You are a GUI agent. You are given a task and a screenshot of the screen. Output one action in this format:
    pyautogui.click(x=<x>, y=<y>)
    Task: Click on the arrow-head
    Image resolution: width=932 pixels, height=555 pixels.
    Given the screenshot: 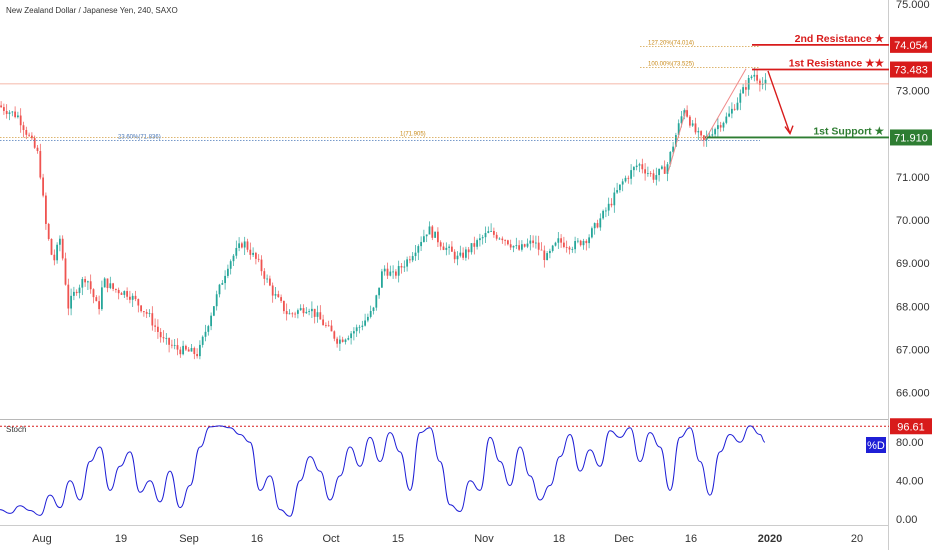 What is the action you would take?
    pyautogui.click(x=789, y=130)
    